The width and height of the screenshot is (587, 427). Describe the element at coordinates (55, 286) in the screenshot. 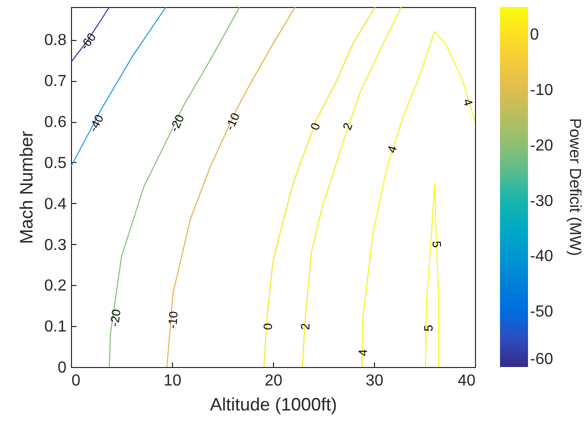

I see `y-tick-label: 0.2` at that location.